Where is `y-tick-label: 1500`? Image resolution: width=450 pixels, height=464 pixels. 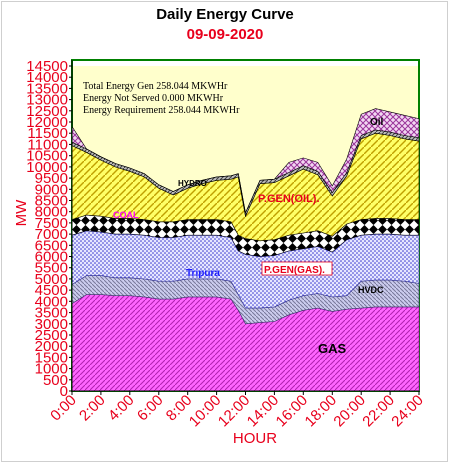 y-tick-label: 1500 is located at coordinates (51, 357).